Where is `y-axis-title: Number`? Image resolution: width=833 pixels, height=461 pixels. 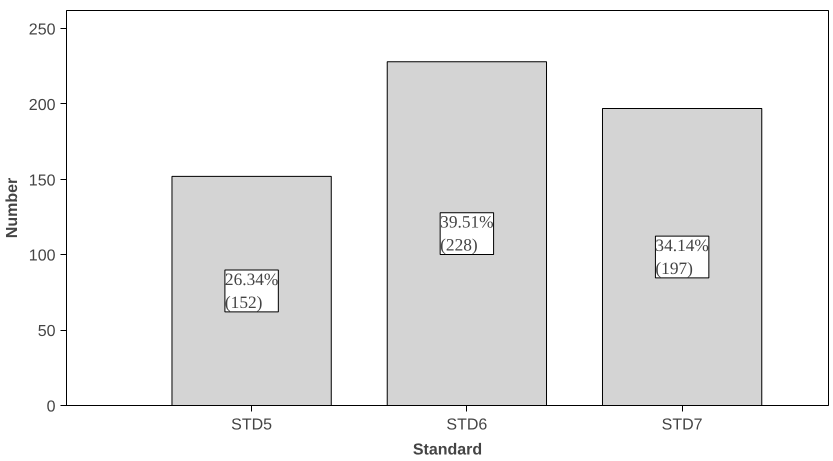
y-axis-title: Number is located at coordinates (12, 208).